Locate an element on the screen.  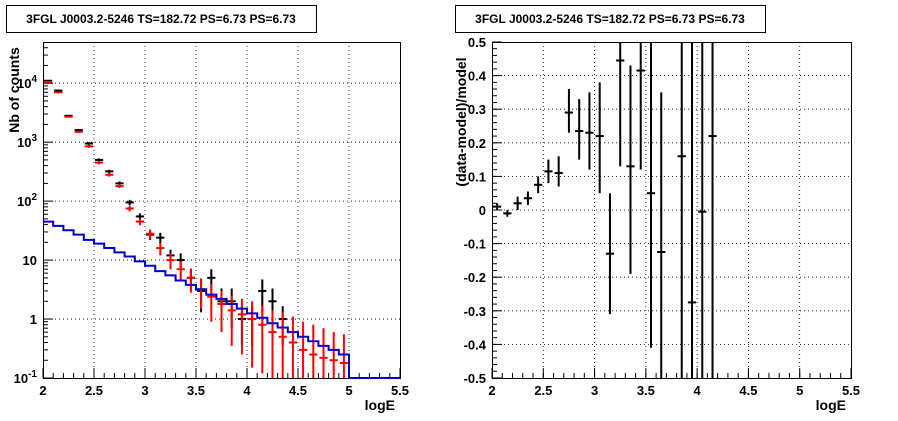
y-axis-label: Nb of counts is located at coordinates (14, 90).